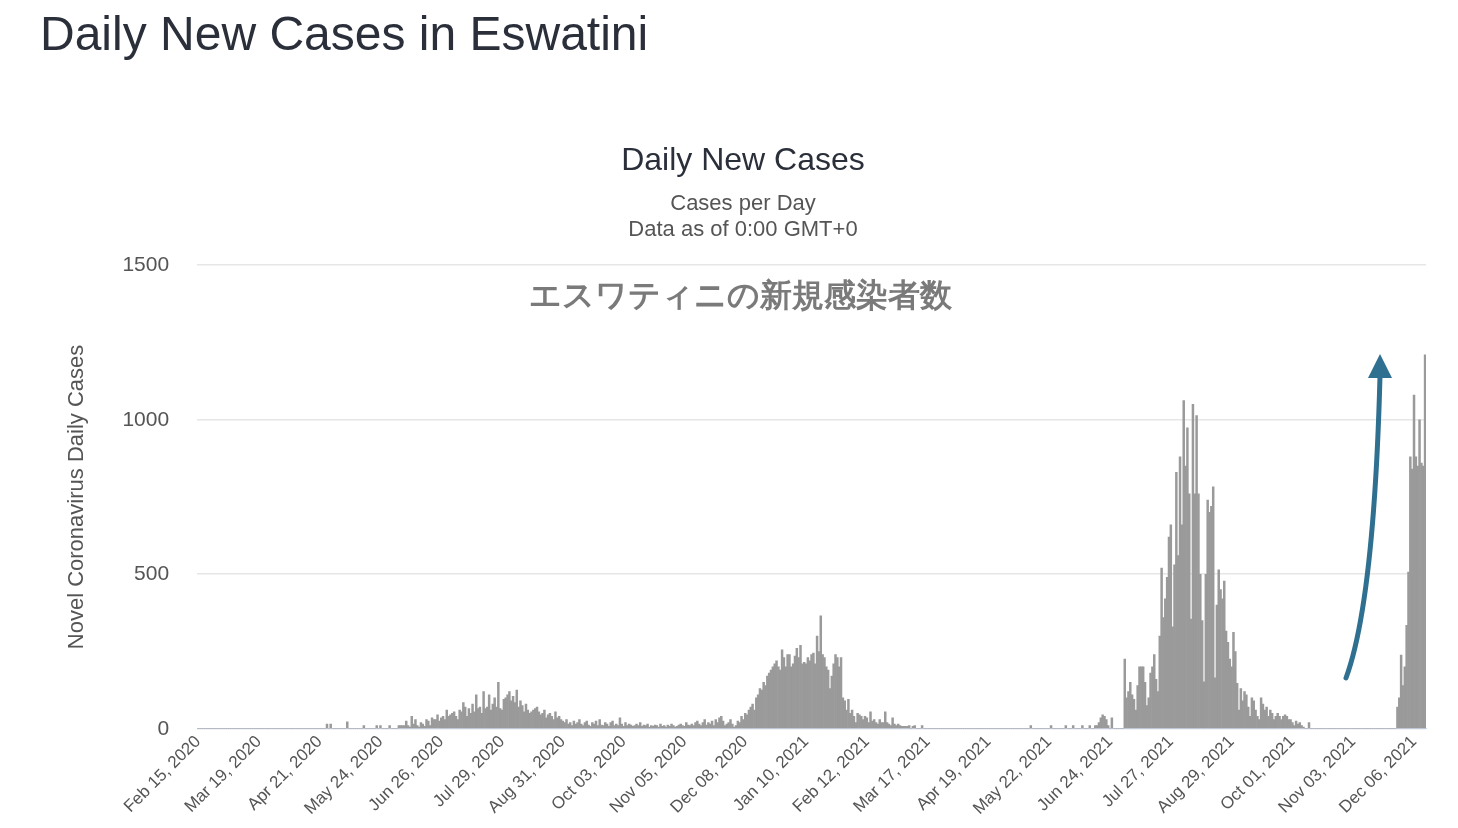 The image size is (1458, 828). I want to click on text: Daily New Cases in Eswatini, so click(344, 33).